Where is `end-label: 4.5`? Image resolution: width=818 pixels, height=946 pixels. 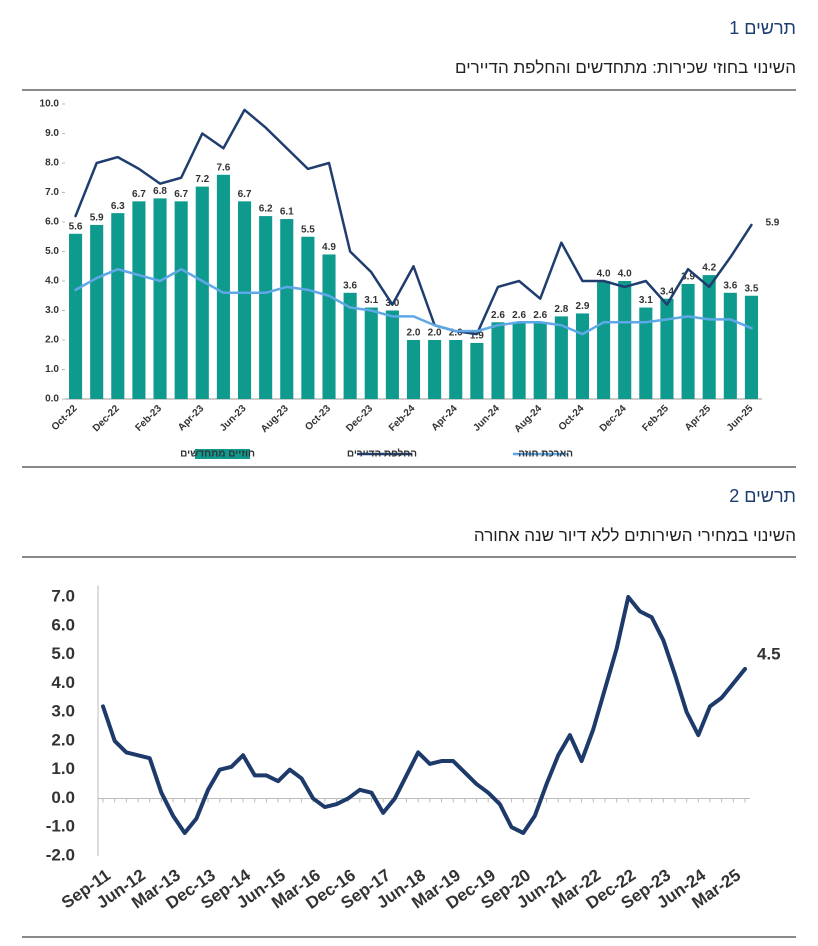 end-label: 4.5 is located at coordinates (769, 653).